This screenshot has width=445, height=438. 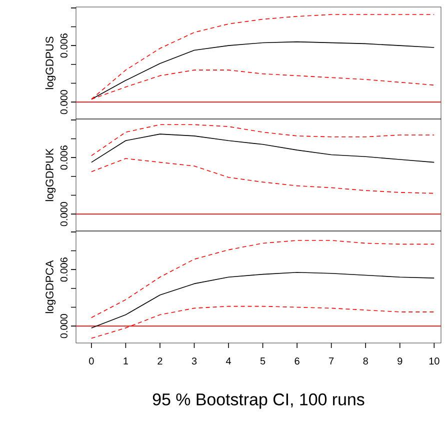 I want to click on x-tick-label: 0, so click(x=91, y=361).